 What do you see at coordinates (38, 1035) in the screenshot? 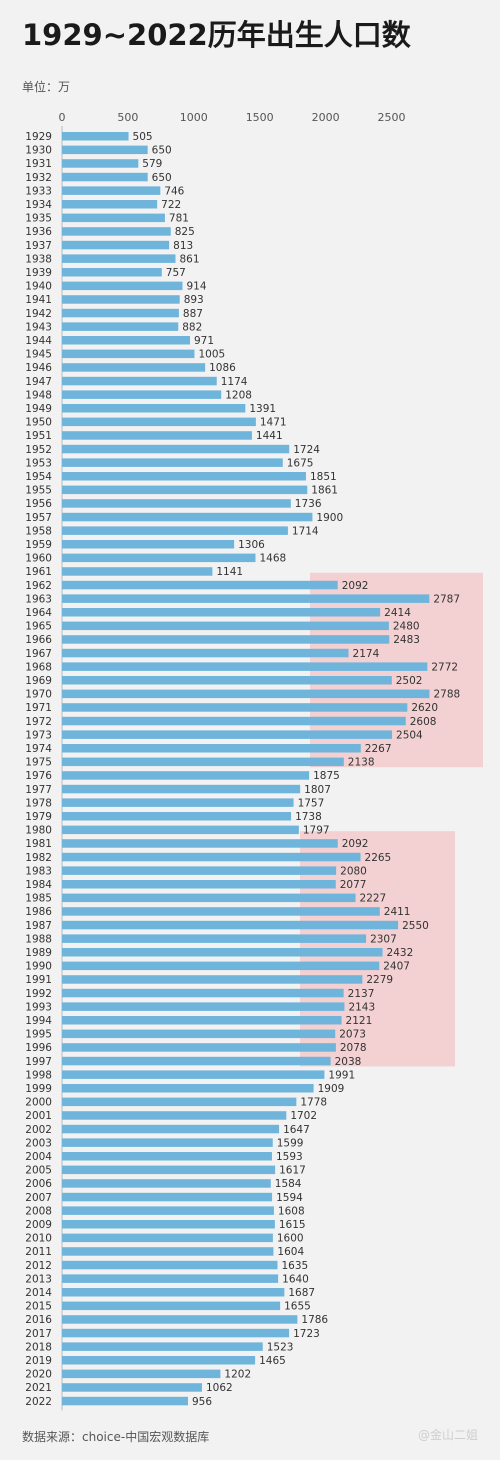
I see `year-label: 1995` at bounding box center [38, 1035].